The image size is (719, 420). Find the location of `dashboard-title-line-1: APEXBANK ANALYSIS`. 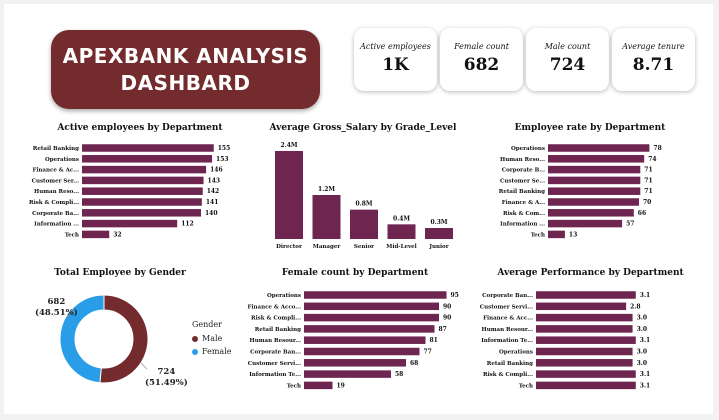

dashboard-title-line-1: APEXBANK ANALYSIS is located at coordinates (185, 55).